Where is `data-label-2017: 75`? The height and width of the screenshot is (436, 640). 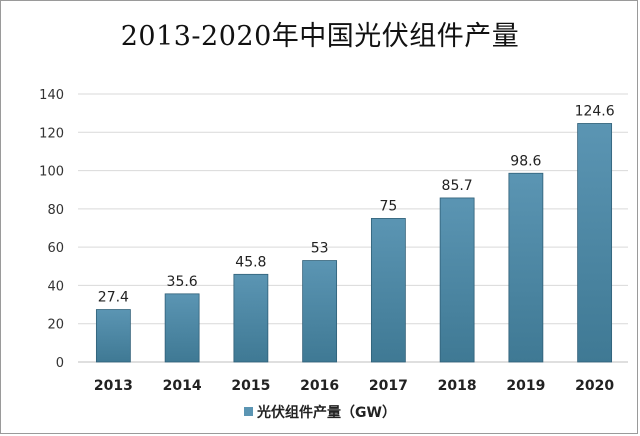
data-label-2017: 75 is located at coordinates (388, 206).